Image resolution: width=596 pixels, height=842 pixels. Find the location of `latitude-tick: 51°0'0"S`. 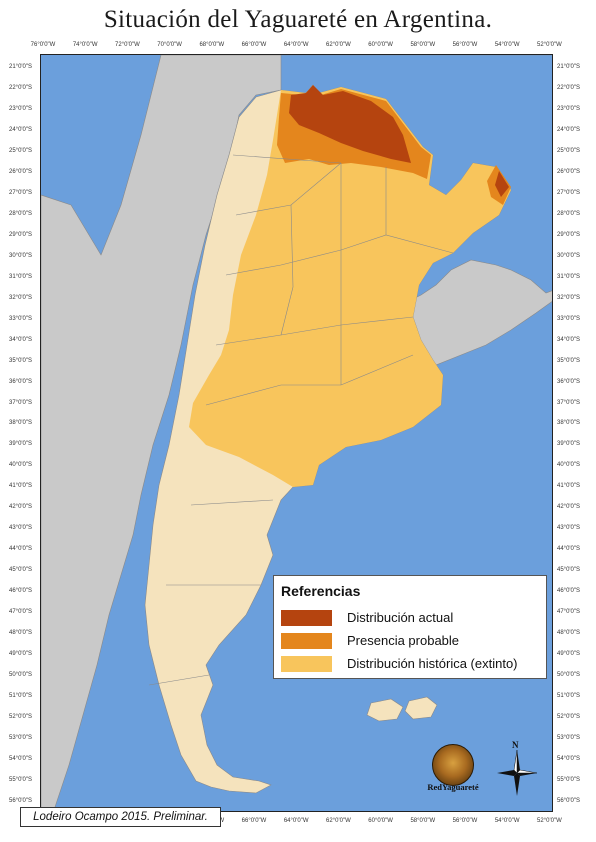

latitude-tick: 51°0'0"S is located at coordinates (21, 696).